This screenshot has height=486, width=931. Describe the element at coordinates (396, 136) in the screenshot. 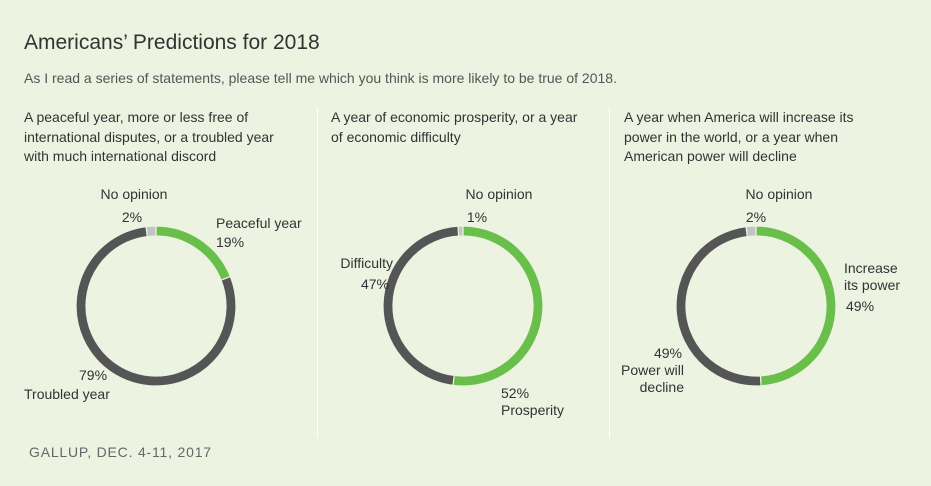

I see `question-line: of economic difficulty` at that location.